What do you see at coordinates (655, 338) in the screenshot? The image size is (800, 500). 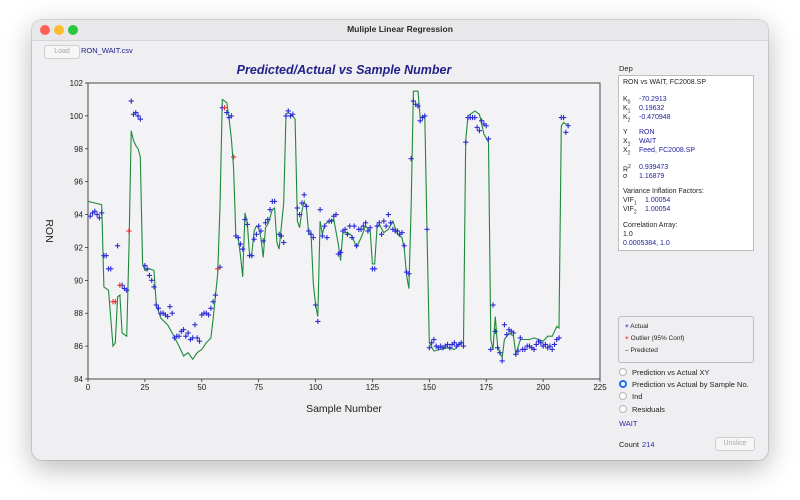 I see `legend-outlier: + Outlier (95% Conf)` at bounding box center [655, 338].